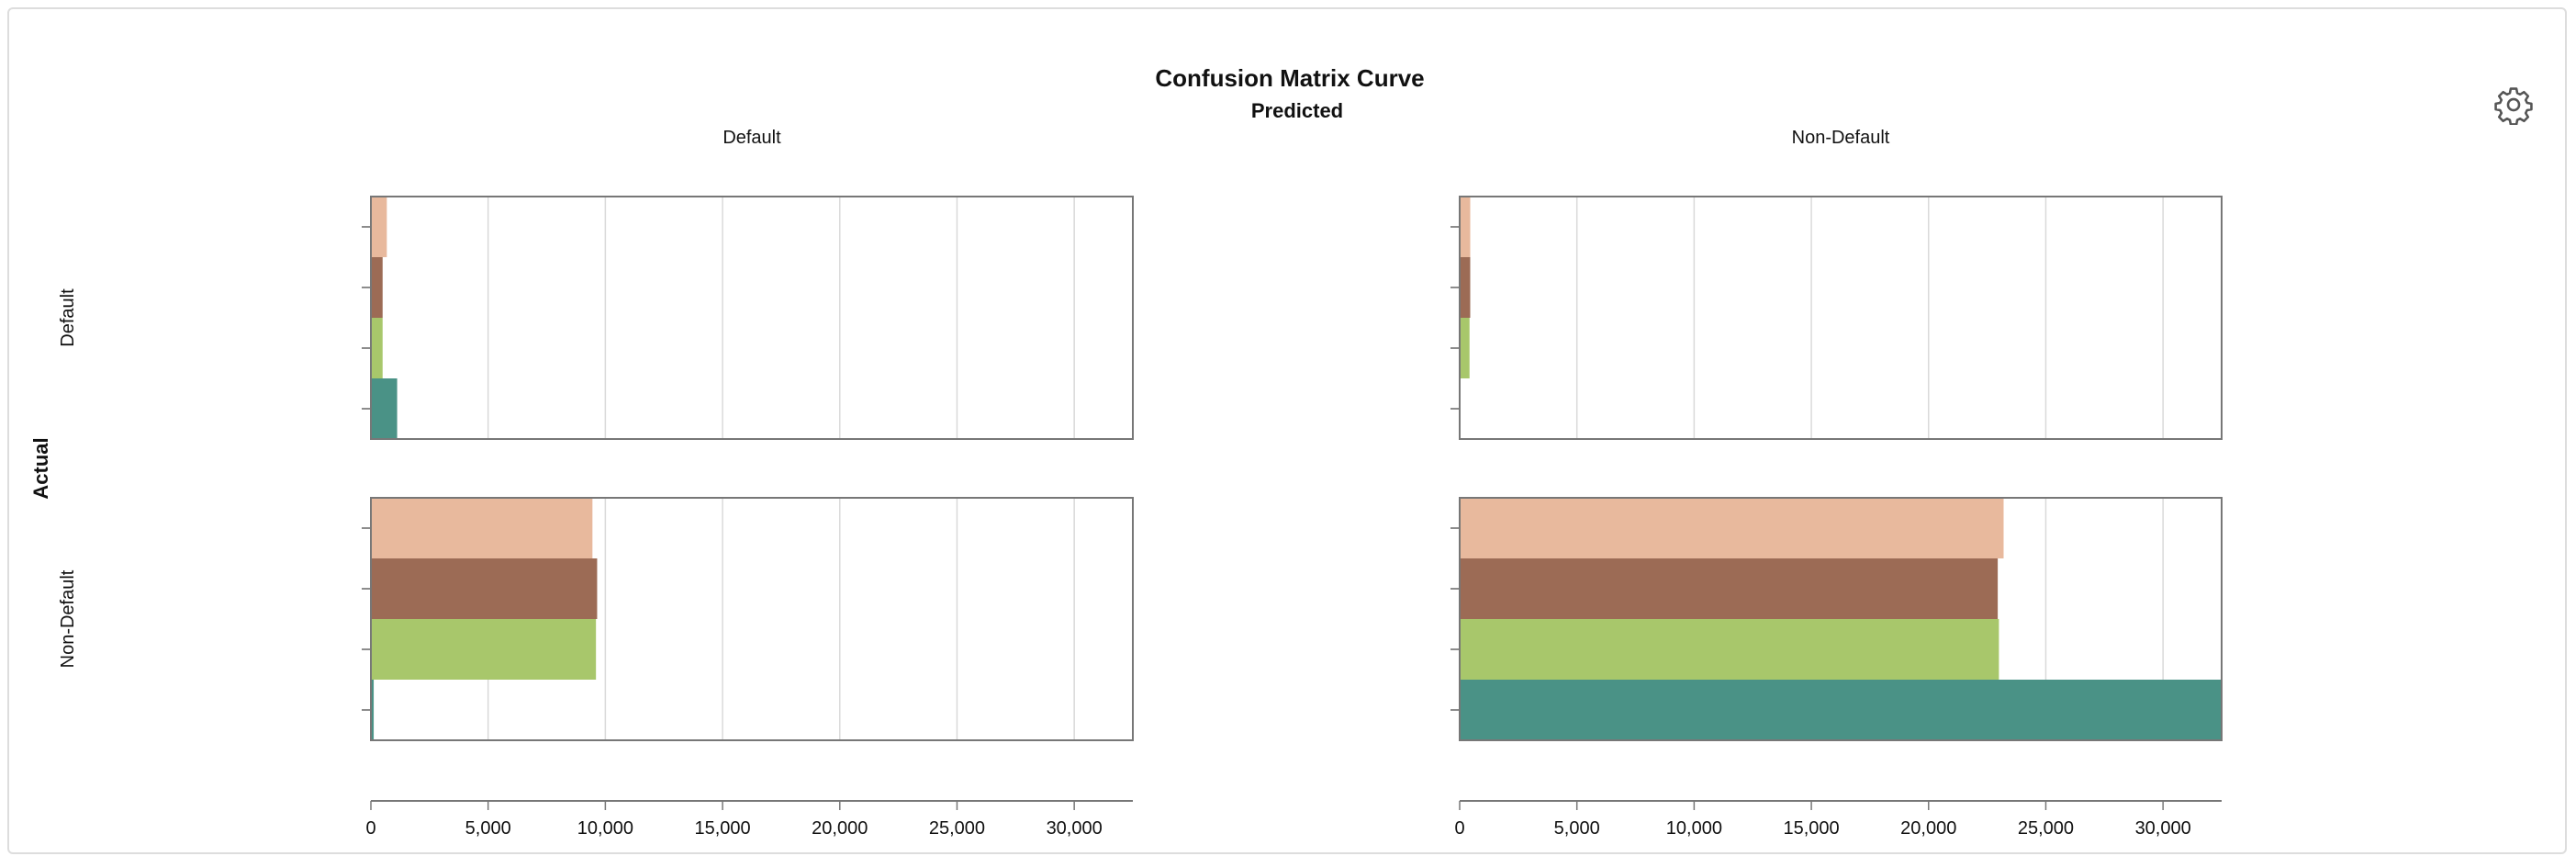 Image resolution: width=2576 pixels, height=856 pixels. I want to click on row-axis-title: Actual, so click(40, 468).